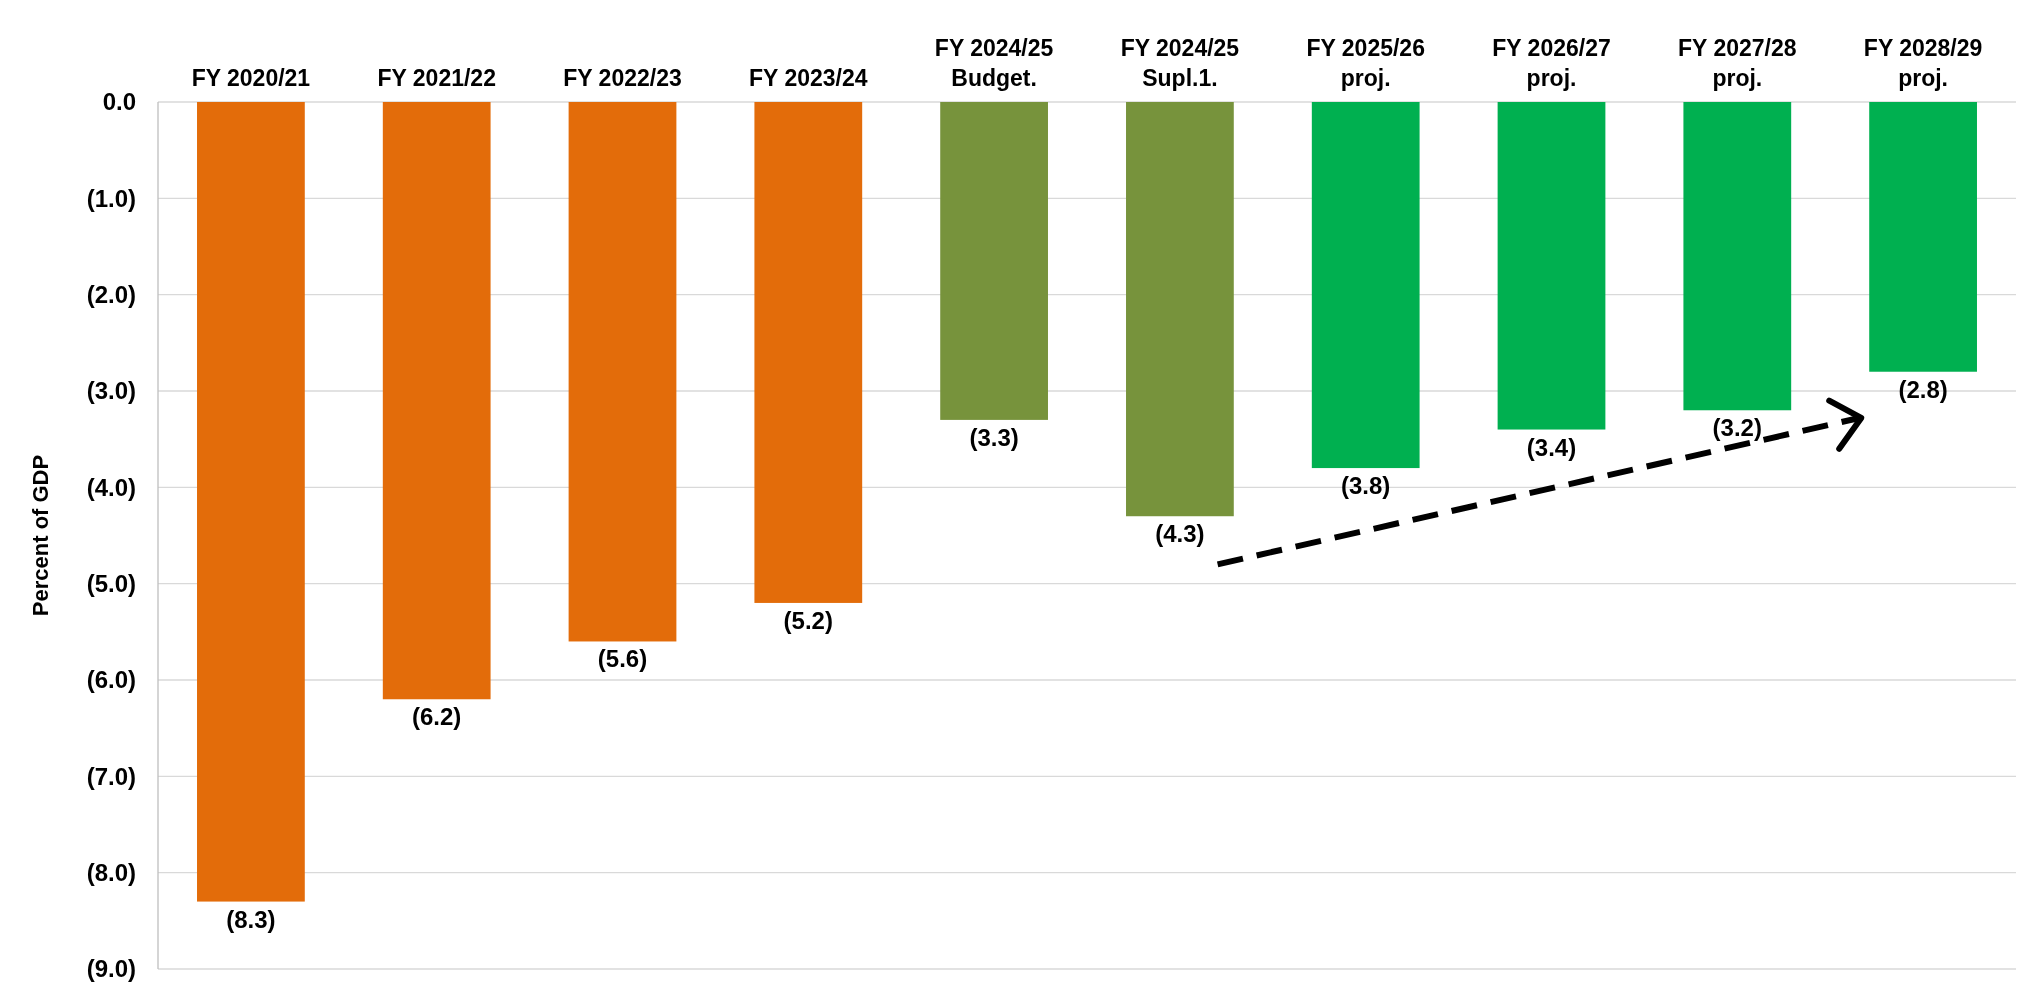  I want to click on data-label: (5.6), so click(622, 659).